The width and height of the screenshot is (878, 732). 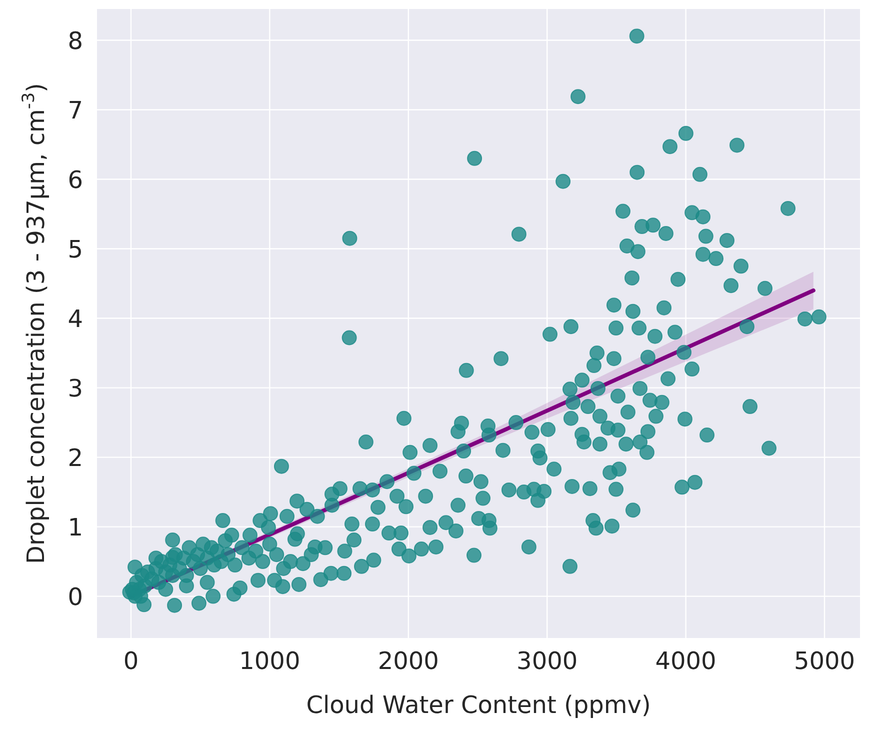 What do you see at coordinates (75, 180) in the screenshot?
I see `y-tick-label: 6` at bounding box center [75, 180].